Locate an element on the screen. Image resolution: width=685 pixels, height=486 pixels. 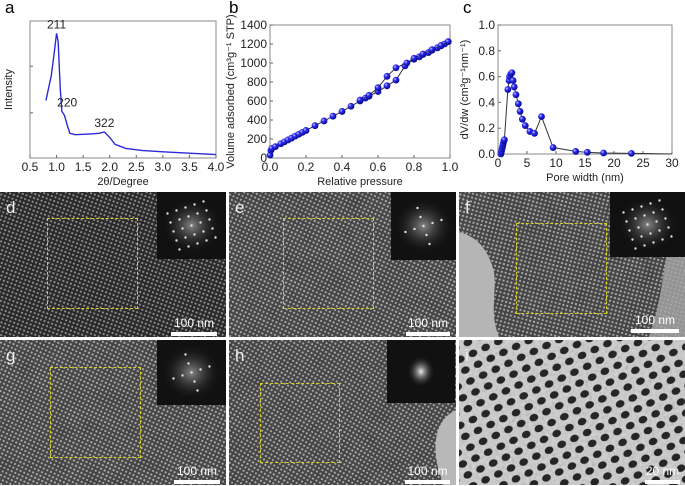
tem-image-g: g 100 nm is located at coordinates (113, 412).